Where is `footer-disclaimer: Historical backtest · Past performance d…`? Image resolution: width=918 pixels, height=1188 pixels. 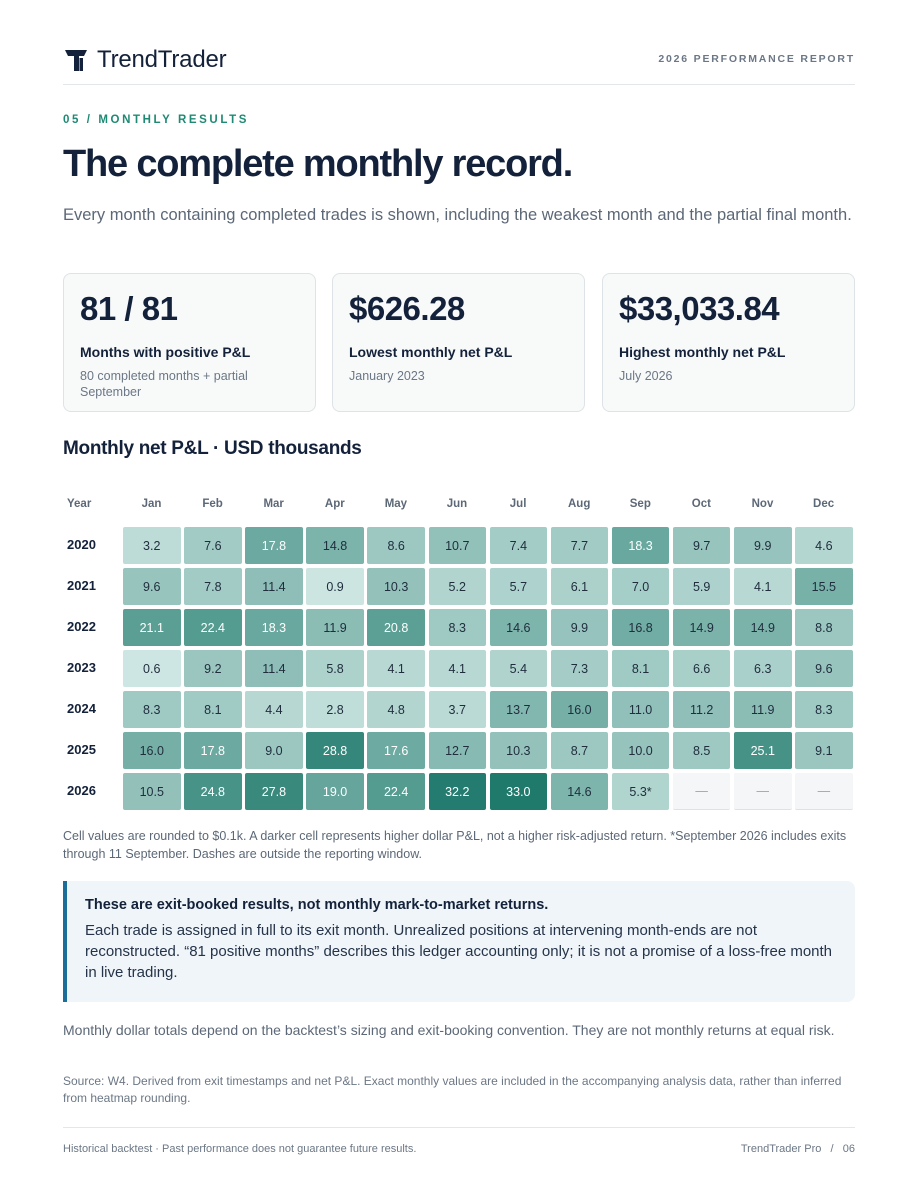
footer-disclaimer: Historical backtest · Past performance d… is located at coordinates (240, 1149).